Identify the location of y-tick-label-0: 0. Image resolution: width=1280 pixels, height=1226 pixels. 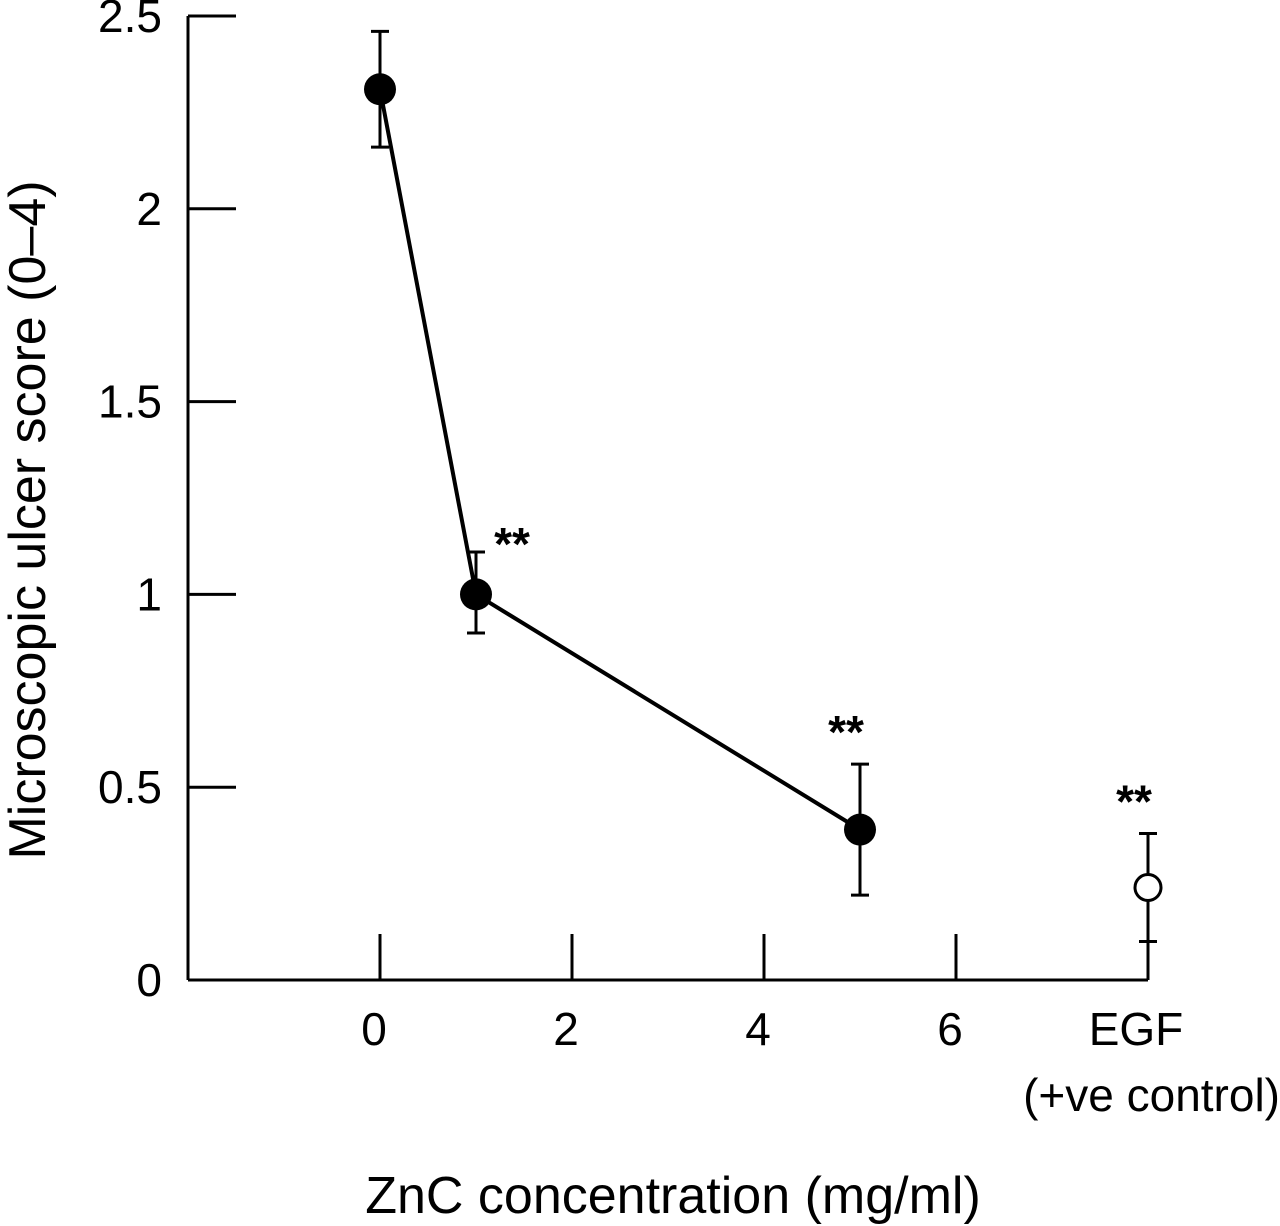
(149, 980).